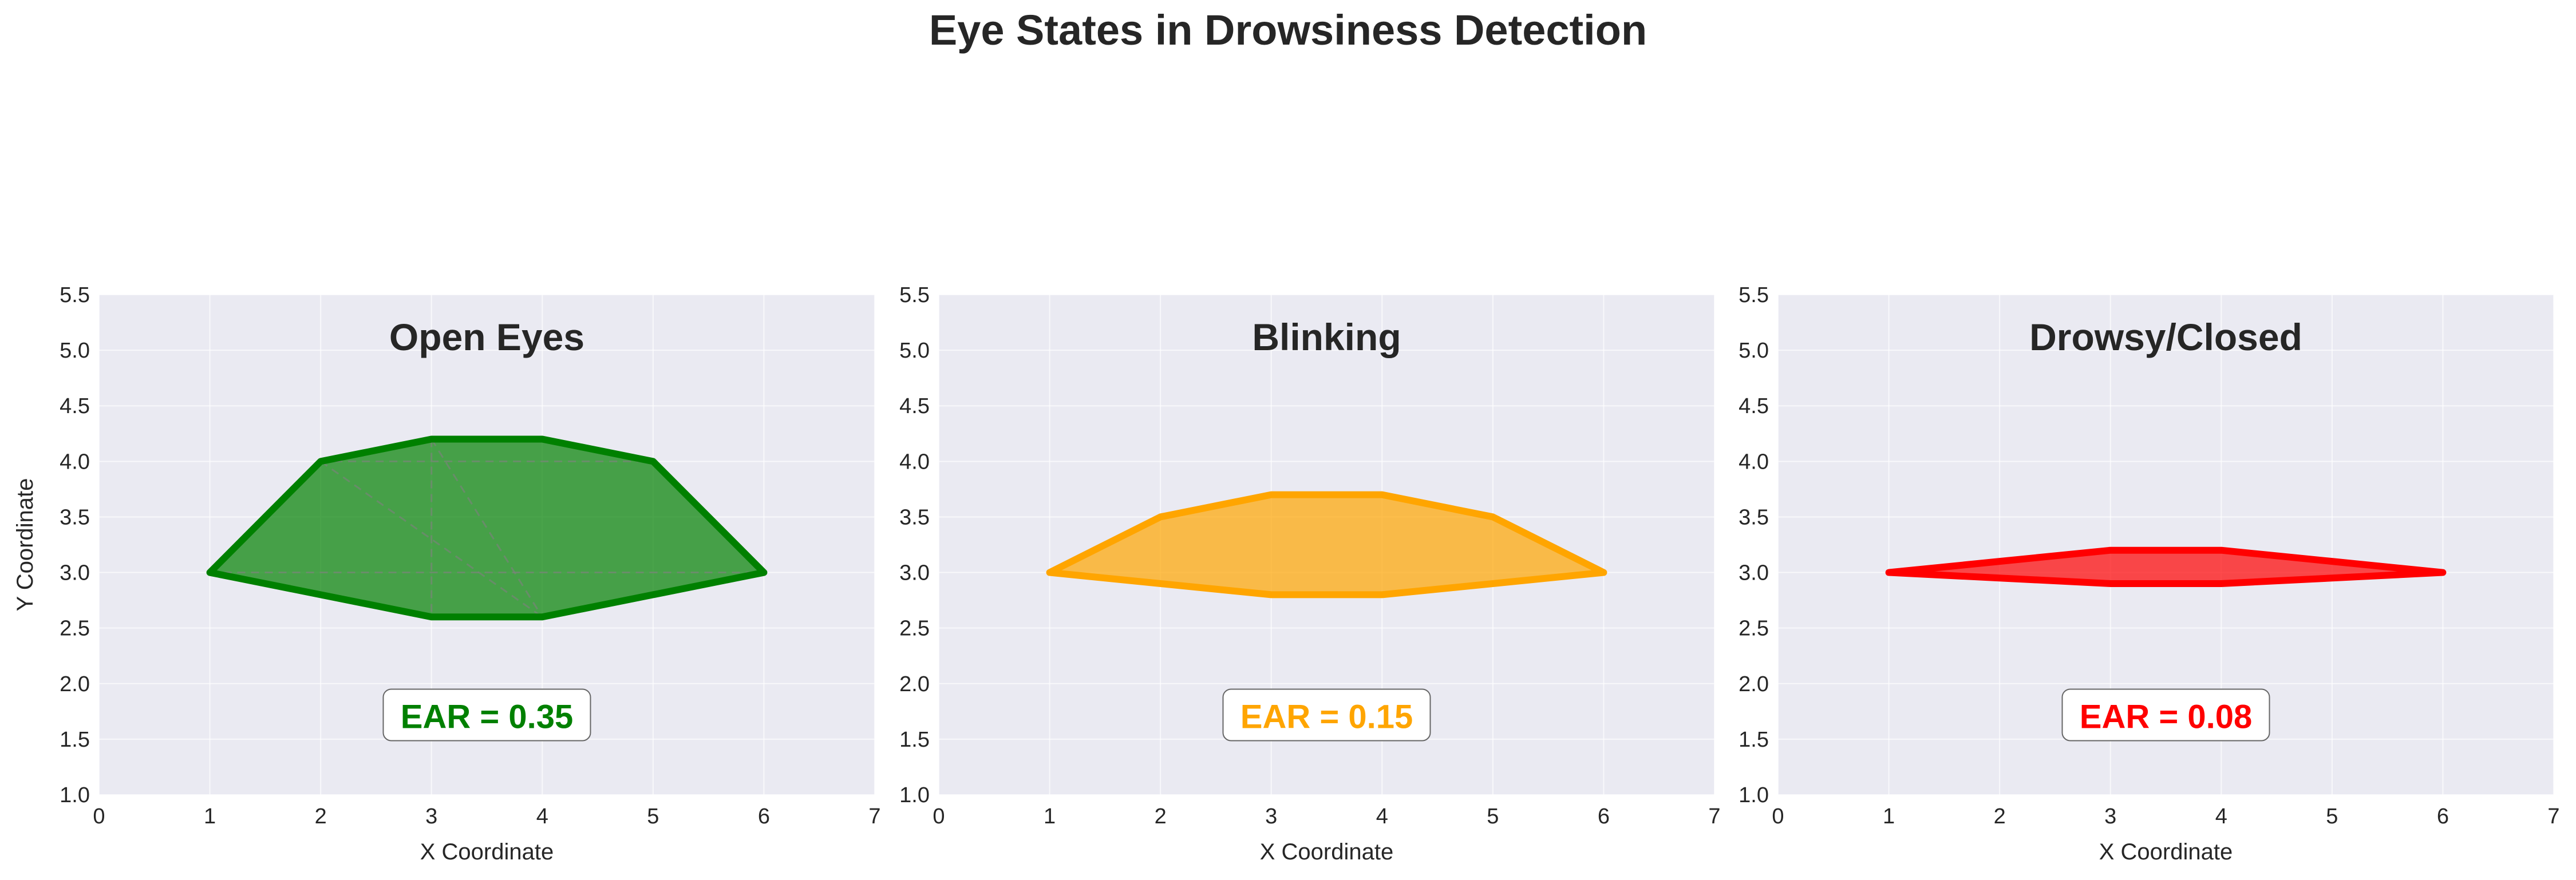 This screenshot has width=2576, height=880. Describe the element at coordinates (25, 545) in the screenshot. I see `y-axis-label: Y Coordinate` at that location.